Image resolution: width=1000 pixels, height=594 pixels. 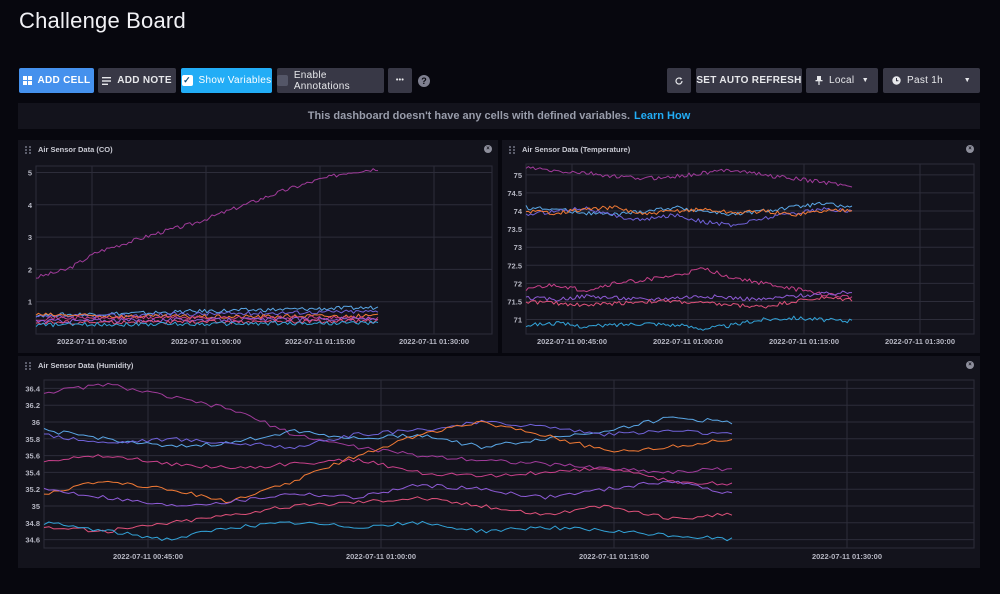 What do you see at coordinates (518, 283) in the screenshot?
I see `y-tick-label: 72` at bounding box center [518, 283].